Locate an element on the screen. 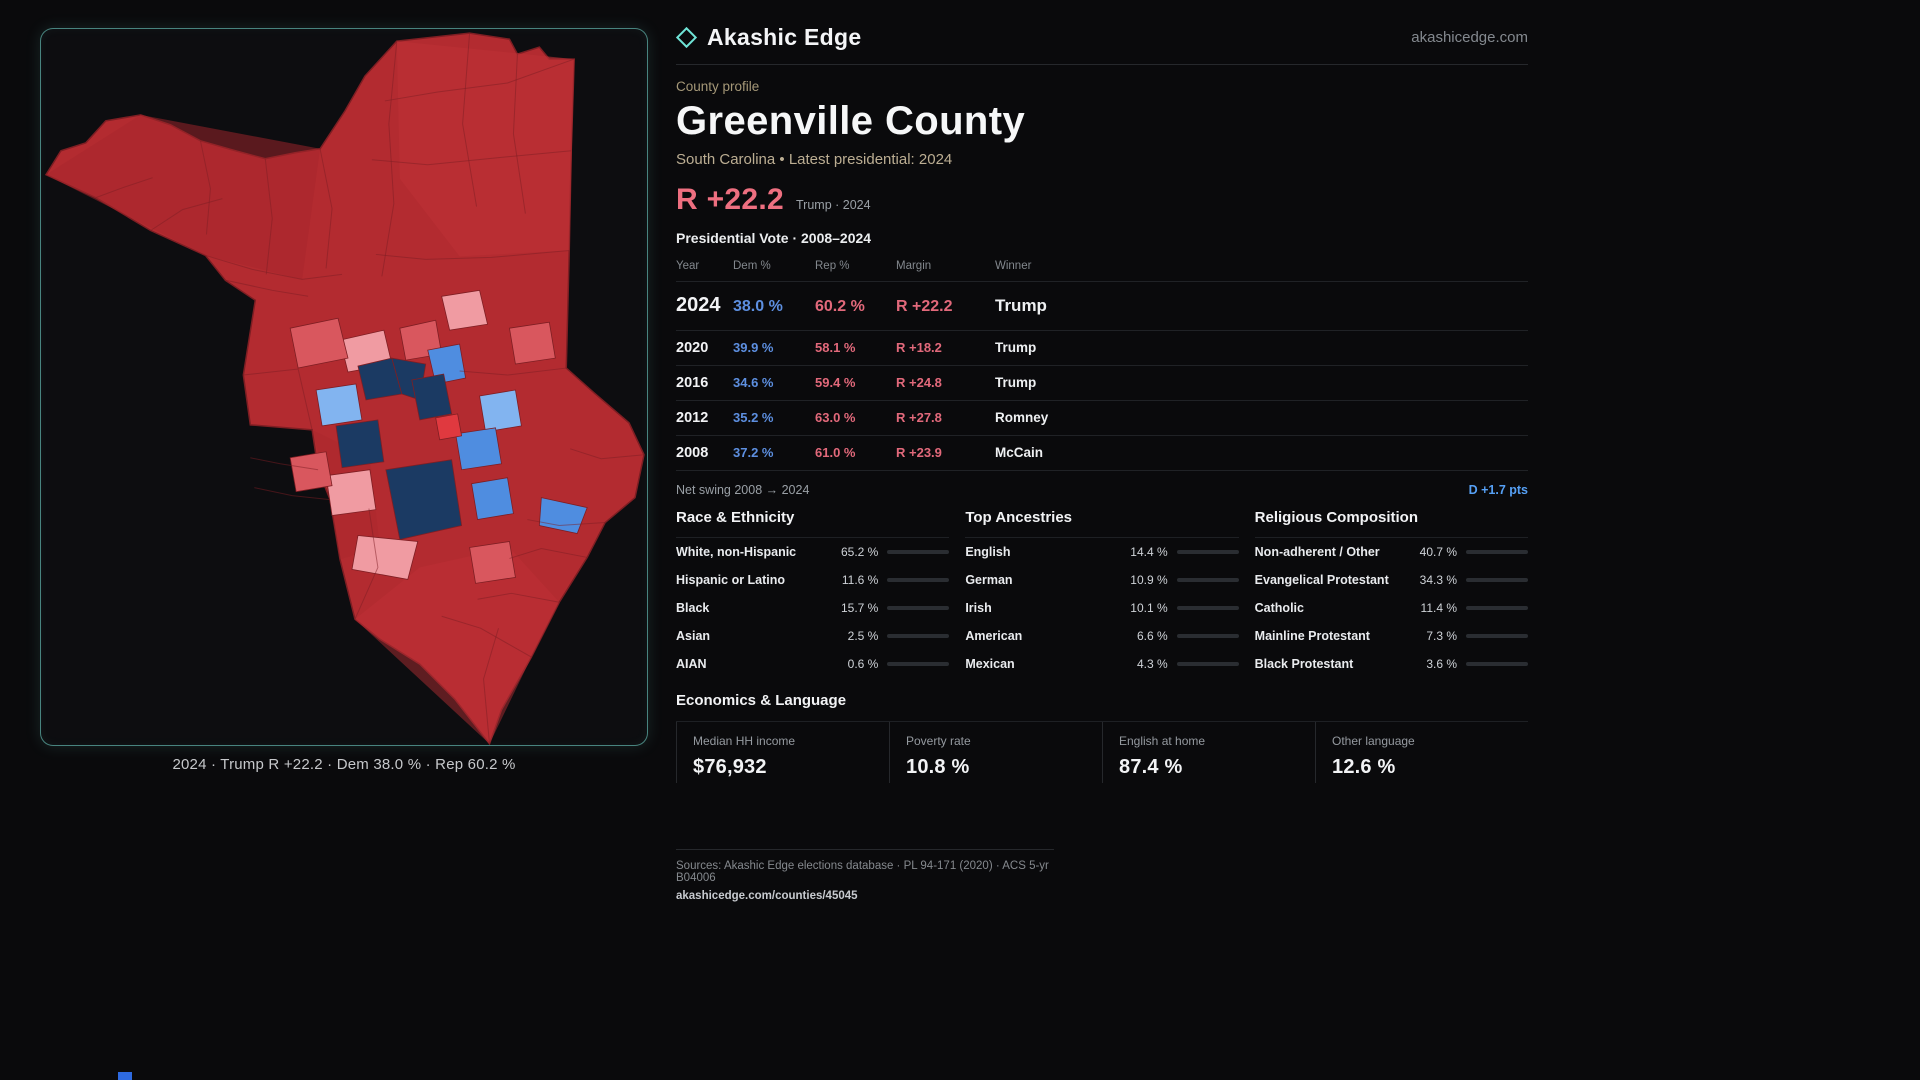 This screenshot has width=1920, height=1080. vote-table-title: Presidential Vote · 2008–2024 is located at coordinates (774, 238).